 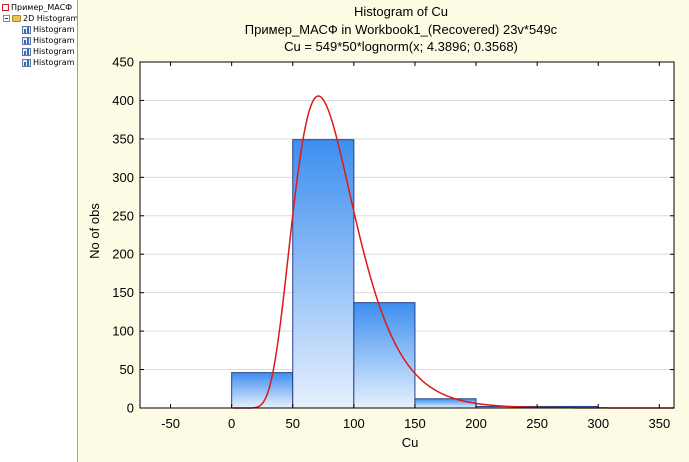 I want to click on tree-item-root-label: Пример_МАСФ, so click(x=42, y=7).